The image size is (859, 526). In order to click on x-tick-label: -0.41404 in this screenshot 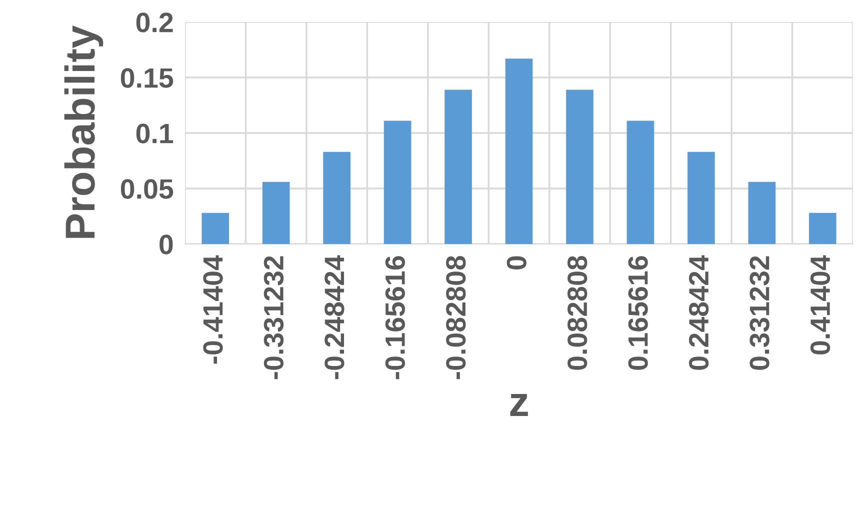, I will do `click(213, 309)`.